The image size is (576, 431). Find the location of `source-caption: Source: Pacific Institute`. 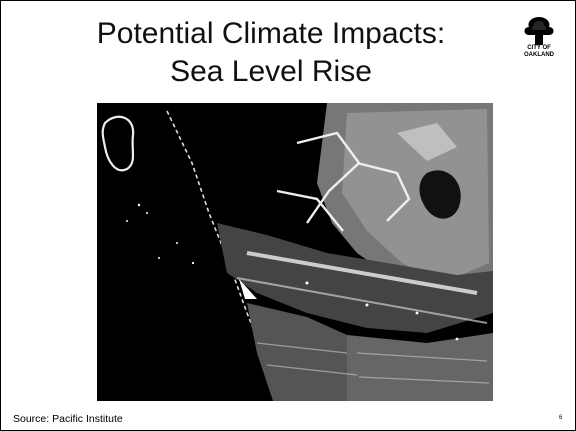

source-caption: Source: Pacific Institute is located at coordinates (68, 419).